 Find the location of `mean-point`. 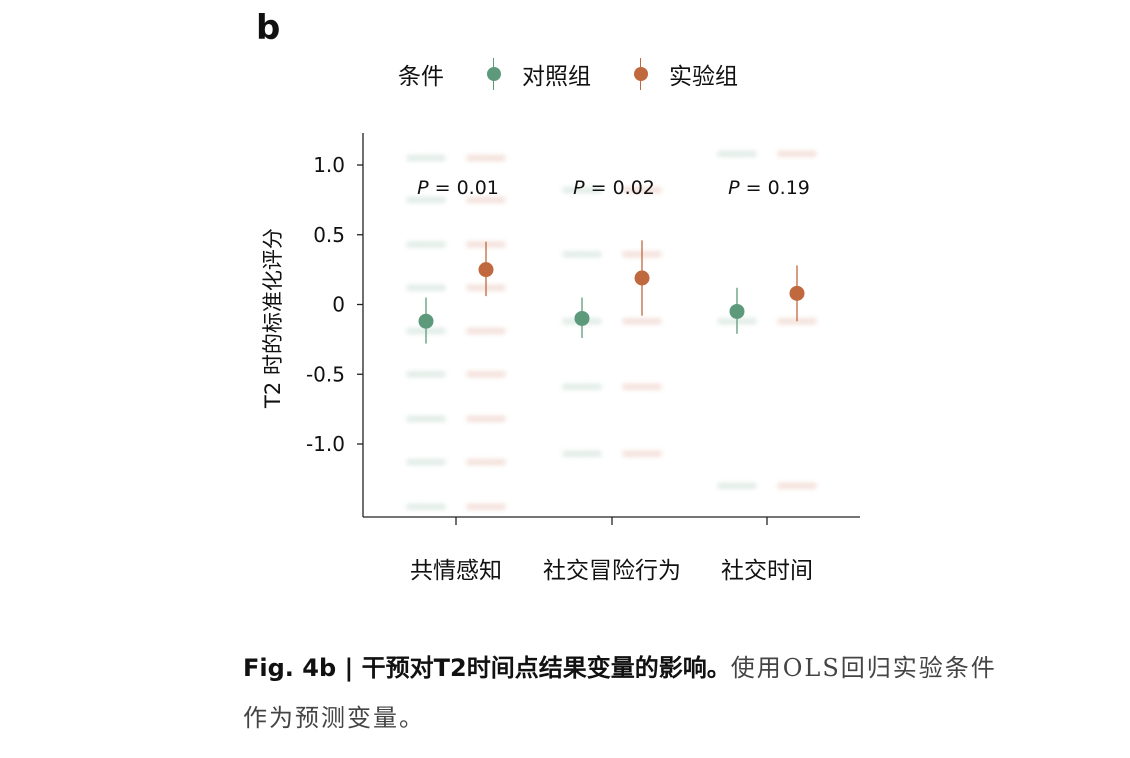

mean-point is located at coordinates (642, 278).